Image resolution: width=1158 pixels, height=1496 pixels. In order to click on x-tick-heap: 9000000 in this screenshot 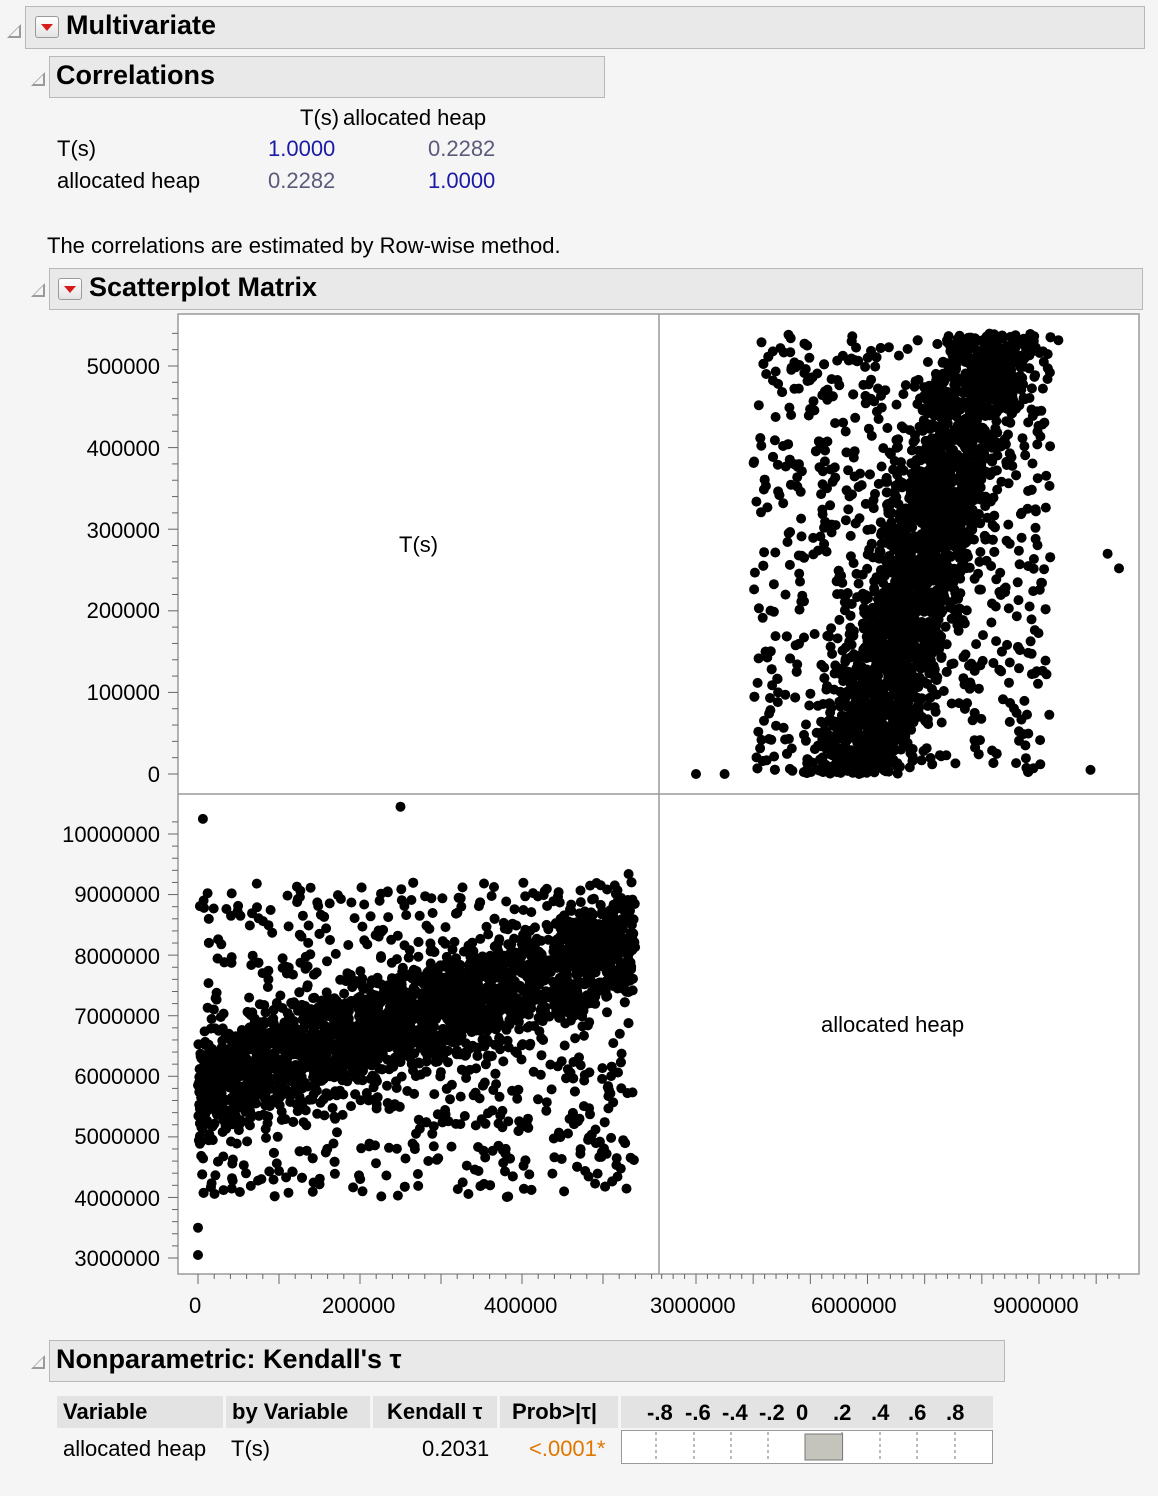, I will do `click(1036, 1305)`.